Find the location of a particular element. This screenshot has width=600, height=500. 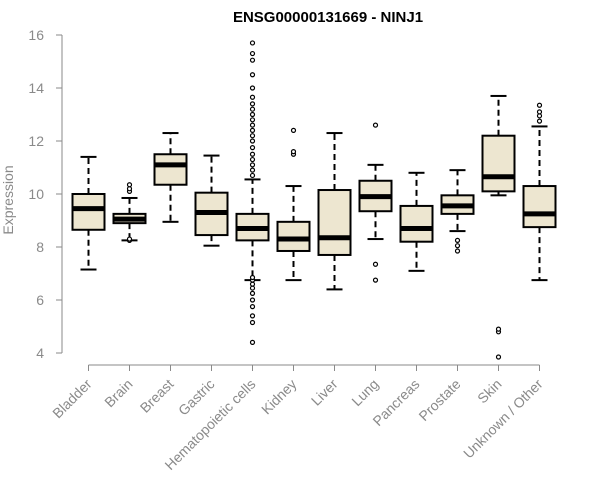

box-body-bladder is located at coordinates (88, 212).